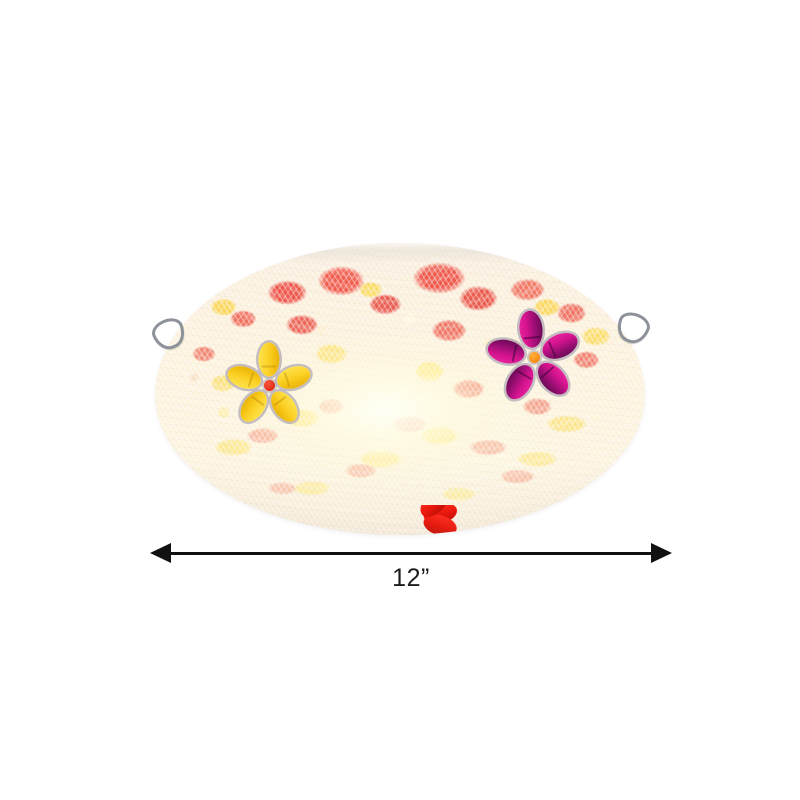 The image size is (800, 800). What do you see at coordinates (418, 520) in the screenshot?
I see `red-flower-decoration` at bounding box center [418, 520].